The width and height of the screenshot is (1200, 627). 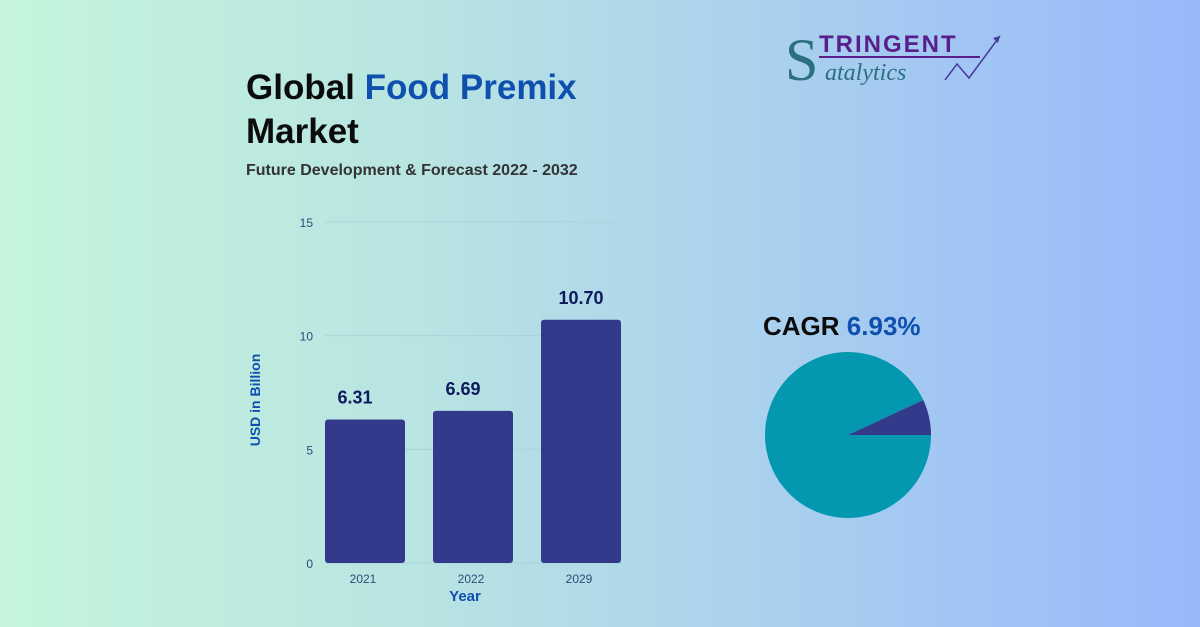 What do you see at coordinates (411, 110) in the screenshot?
I see `page-title: Global Food Premix Market` at bounding box center [411, 110].